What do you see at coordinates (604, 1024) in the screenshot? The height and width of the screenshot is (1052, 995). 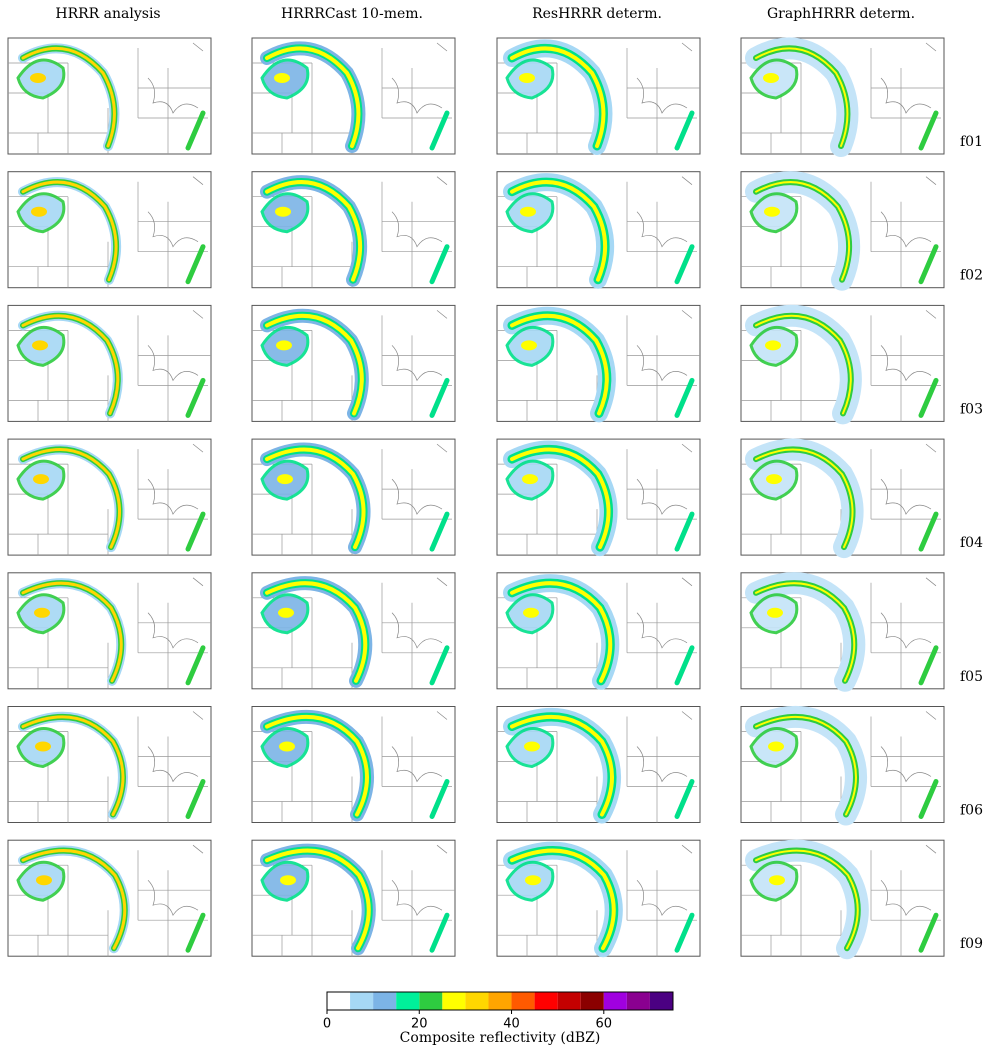 I see `tick-label: 60` at bounding box center [604, 1024].